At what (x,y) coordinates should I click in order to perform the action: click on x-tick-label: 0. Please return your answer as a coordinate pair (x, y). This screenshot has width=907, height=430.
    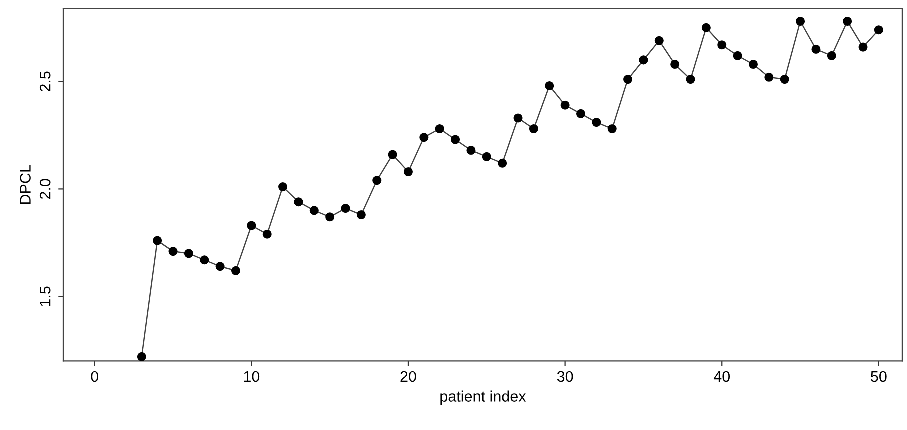
    Looking at the image, I should click on (95, 376).